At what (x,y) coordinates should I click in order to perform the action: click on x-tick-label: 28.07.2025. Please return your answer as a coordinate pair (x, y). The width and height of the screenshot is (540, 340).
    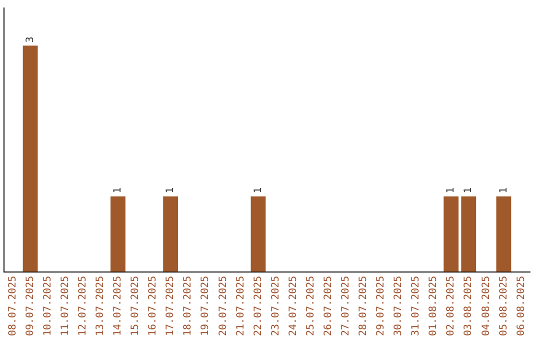
    Looking at the image, I should click on (364, 306).